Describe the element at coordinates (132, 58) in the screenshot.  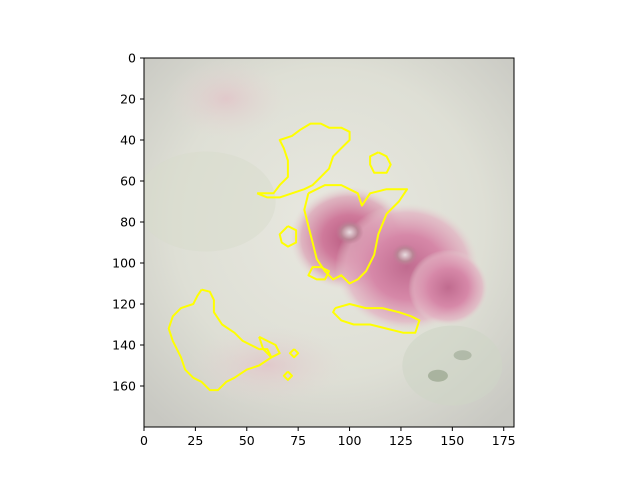
I see `y-tick-label: 0` at that location.